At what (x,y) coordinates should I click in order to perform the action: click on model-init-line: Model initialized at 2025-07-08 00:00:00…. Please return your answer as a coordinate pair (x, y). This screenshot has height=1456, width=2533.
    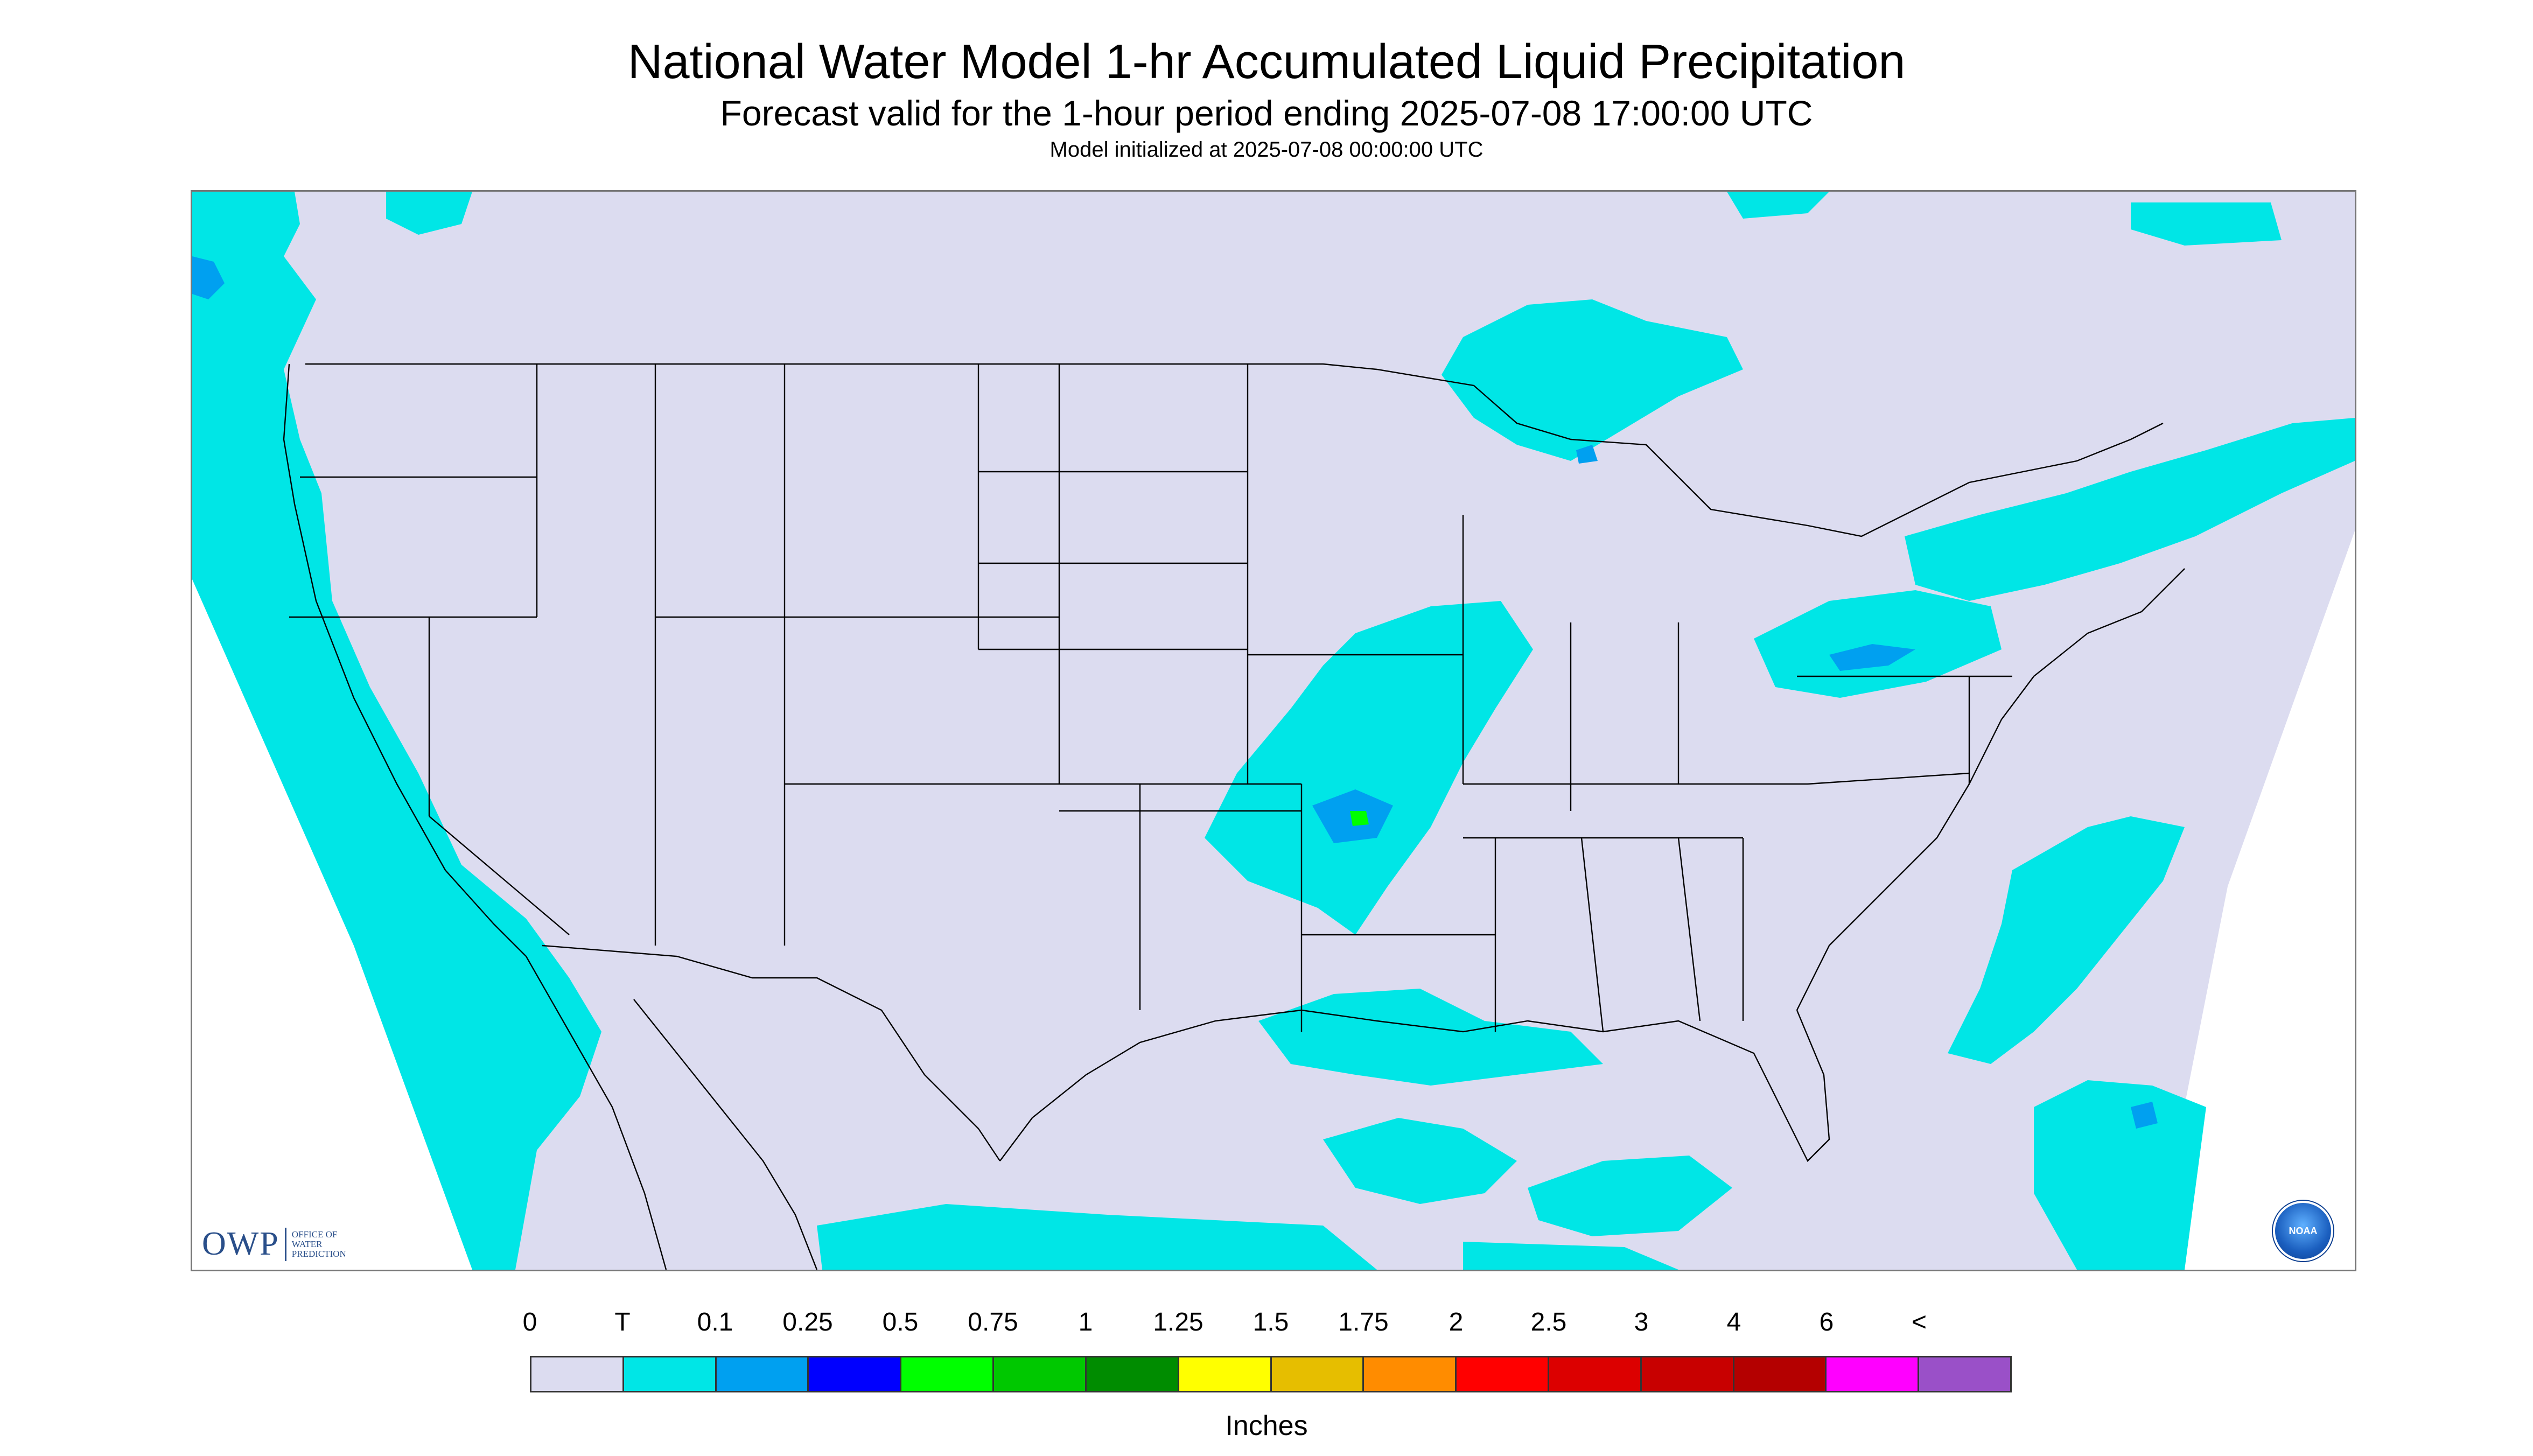
    Looking at the image, I should click on (1266, 150).